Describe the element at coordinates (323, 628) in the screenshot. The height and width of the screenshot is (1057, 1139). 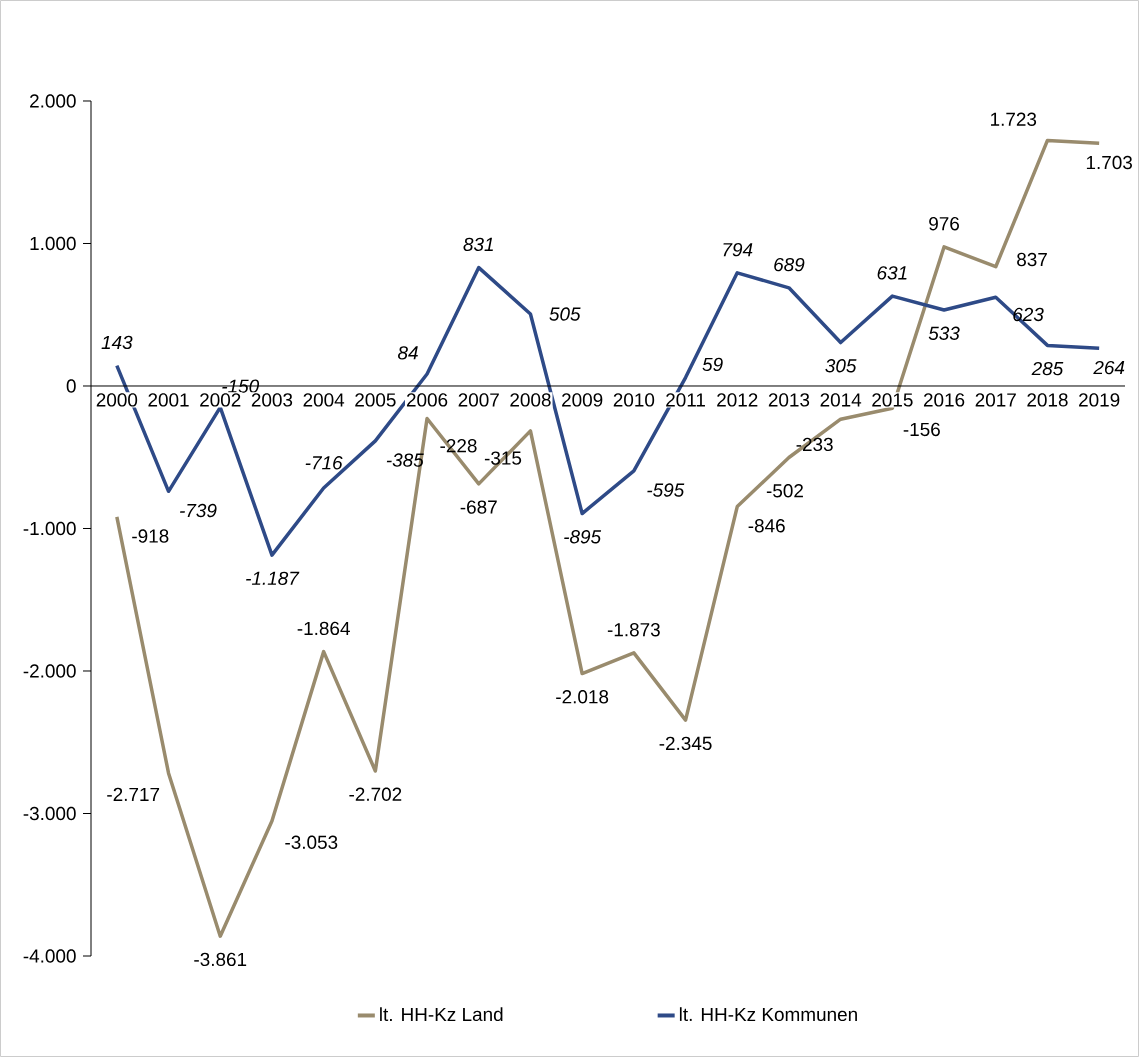
I see `data-label: -1.864` at that location.